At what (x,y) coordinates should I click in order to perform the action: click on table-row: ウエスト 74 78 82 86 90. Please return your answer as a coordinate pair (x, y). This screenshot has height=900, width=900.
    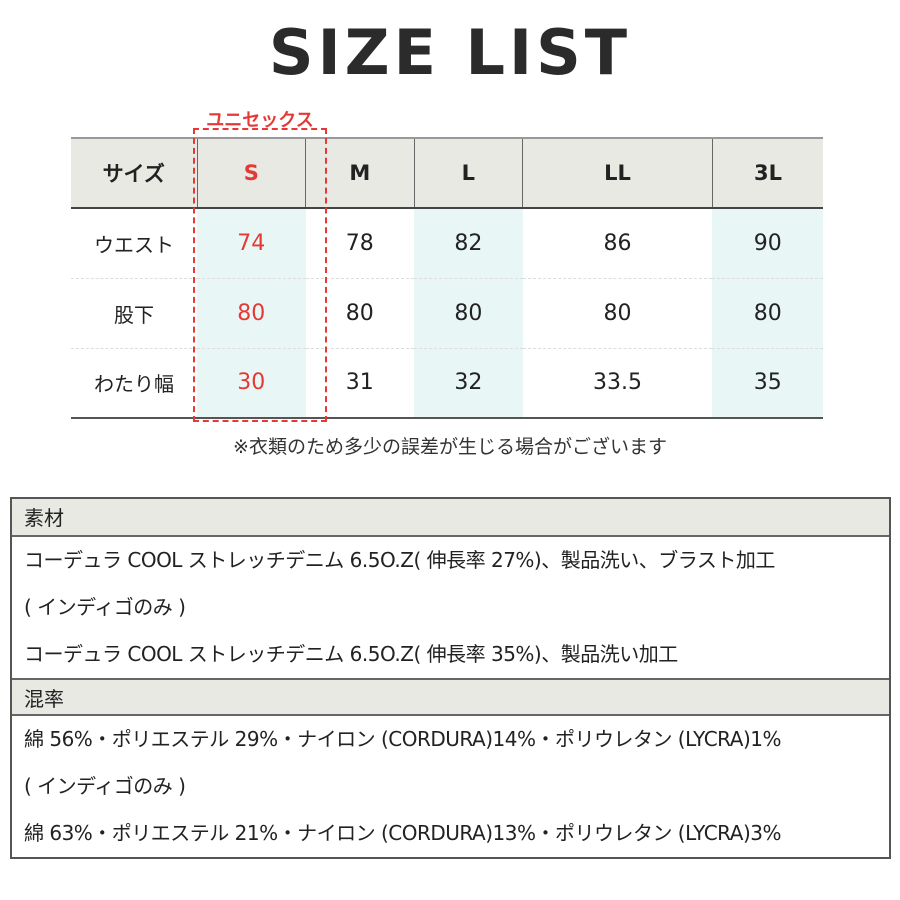
    Looking at the image, I should click on (447, 243).